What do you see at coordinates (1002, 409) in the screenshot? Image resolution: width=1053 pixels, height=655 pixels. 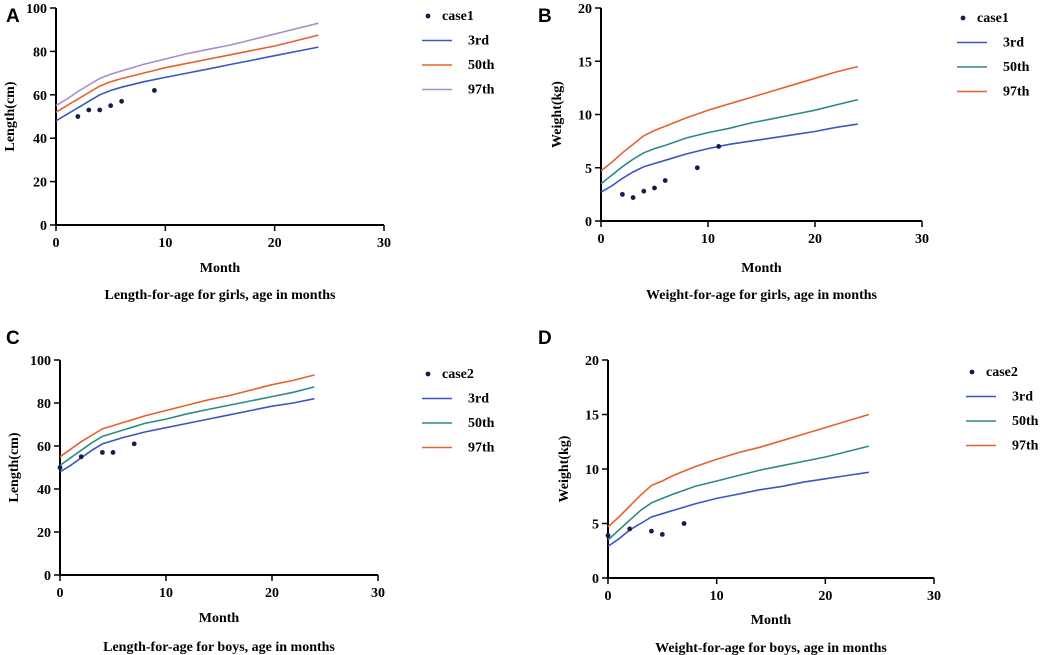 I see `legend: case2 3rd 50th 97th` at bounding box center [1002, 409].